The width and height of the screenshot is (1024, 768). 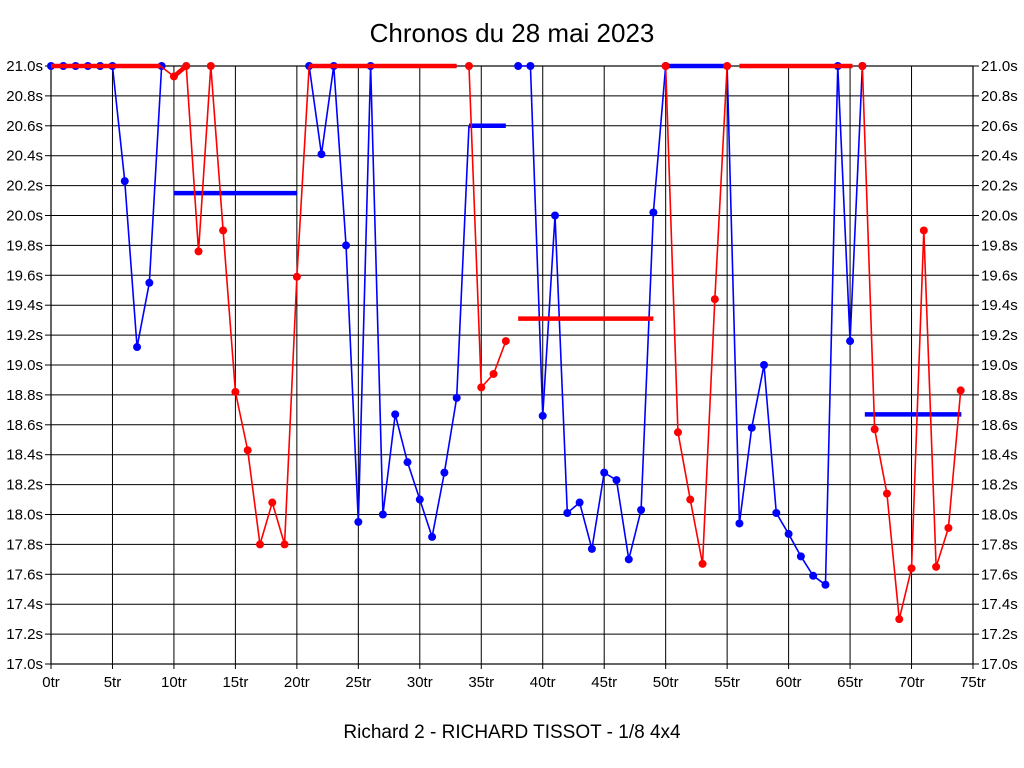 I want to click on x-axis-label: 20tr, so click(x=297, y=682).